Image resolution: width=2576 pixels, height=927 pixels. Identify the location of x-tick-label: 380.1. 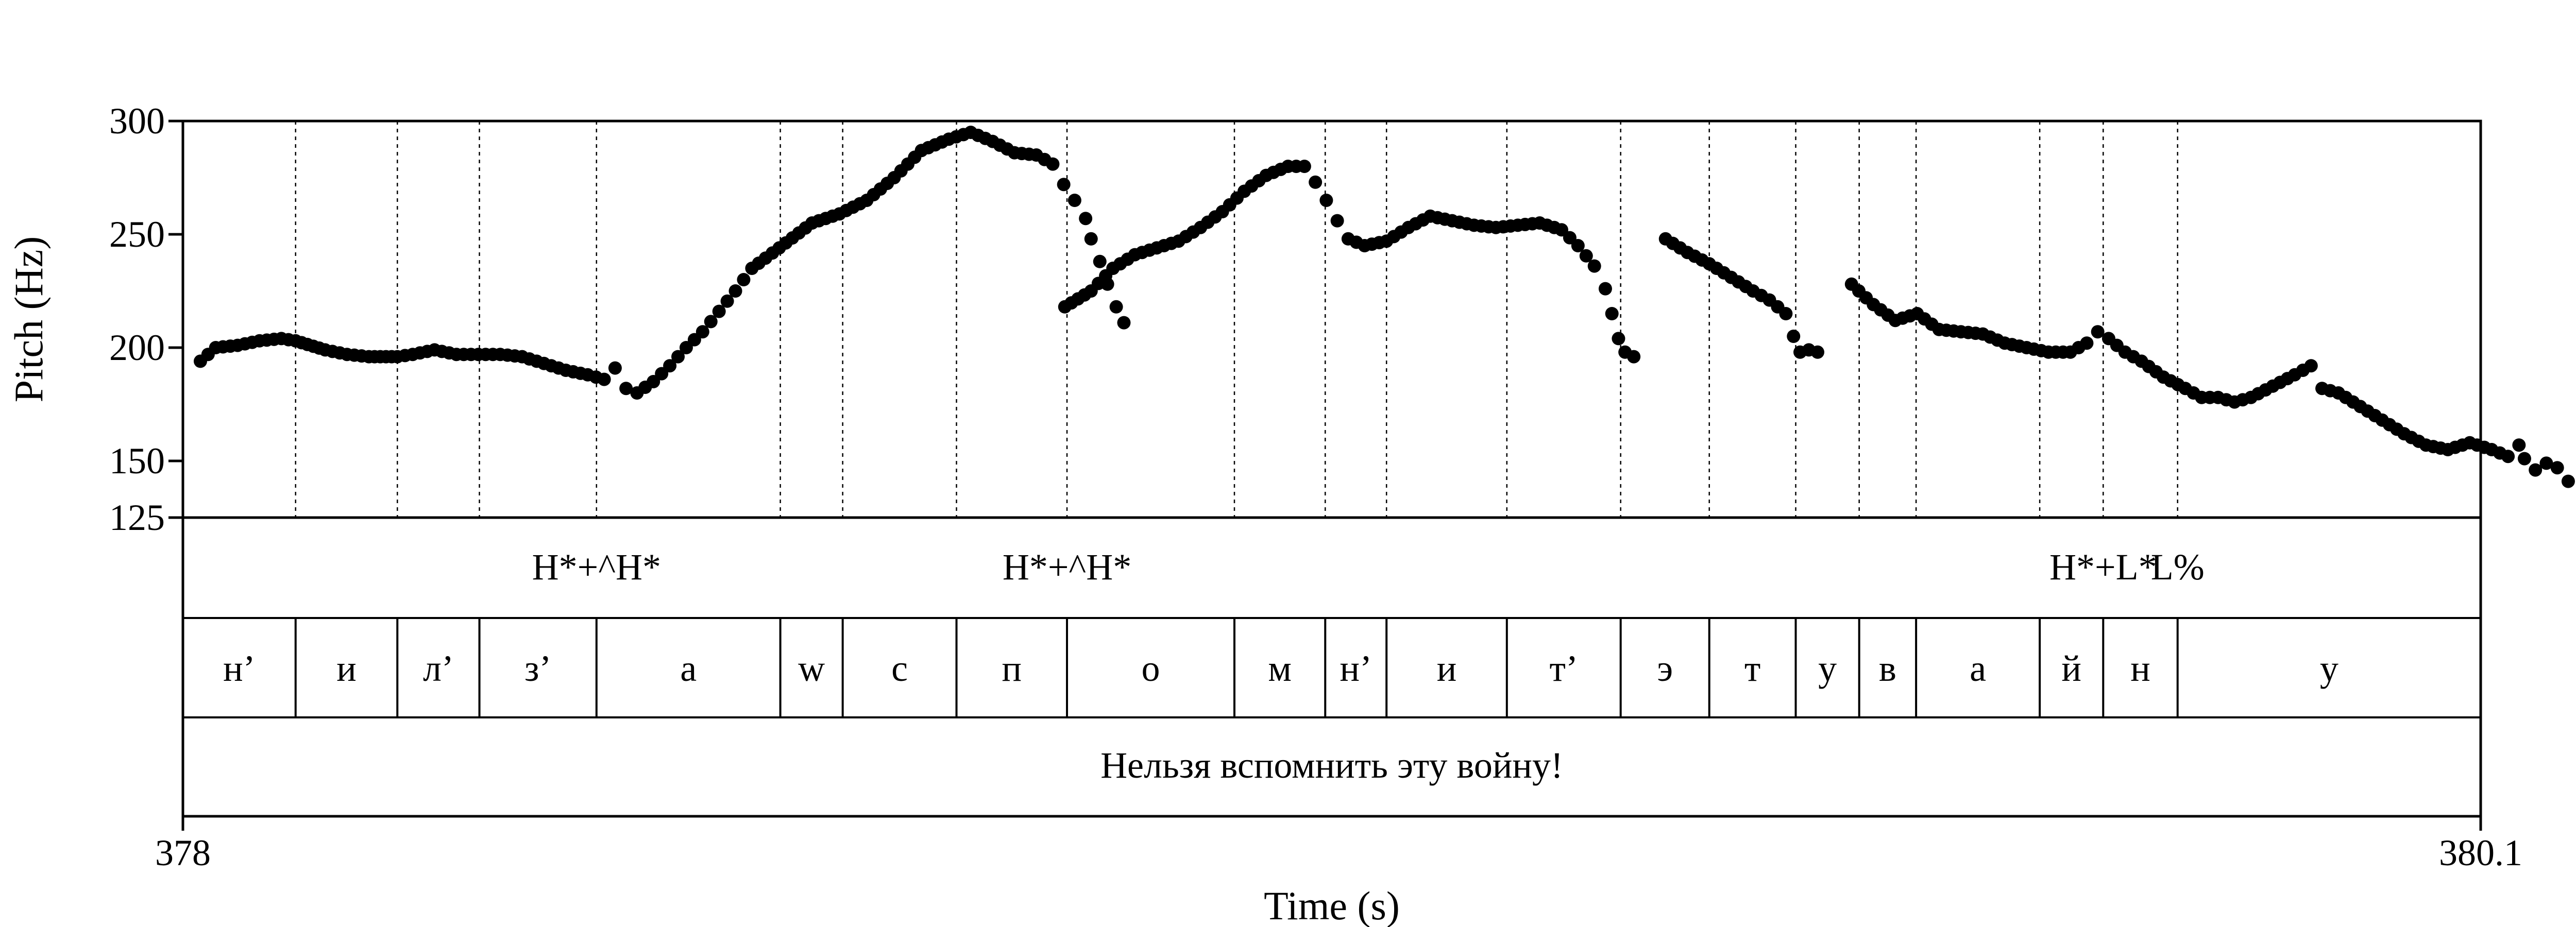
(2480, 853).